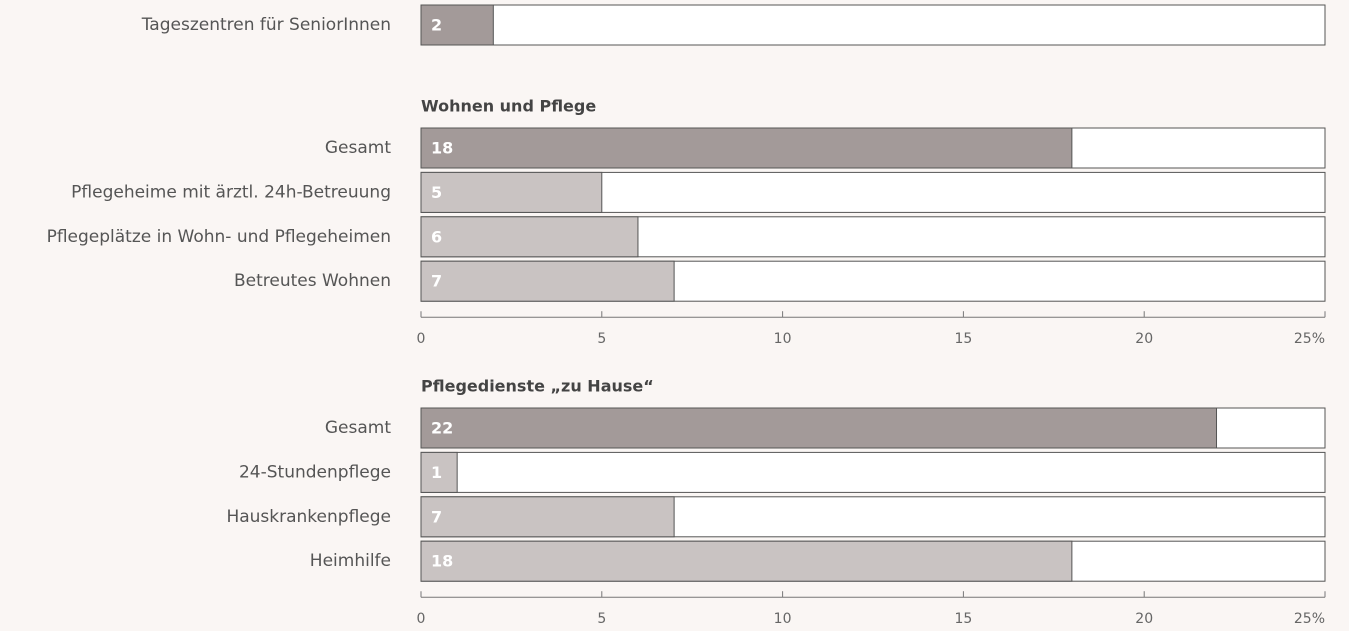  What do you see at coordinates (436, 192) in the screenshot?
I see `value-label: 5` at bounding box center [436, 192].